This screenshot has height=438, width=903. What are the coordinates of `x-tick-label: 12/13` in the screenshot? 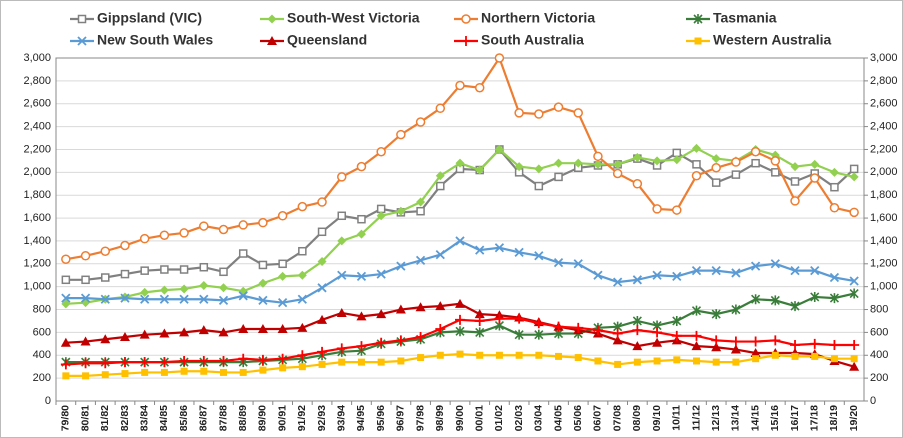 It's located at (716, 418).